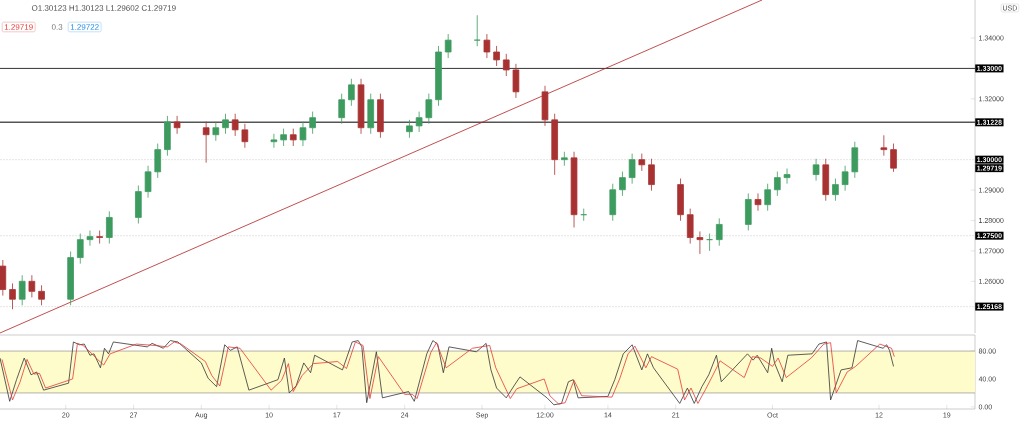  Describe the element at coordinates (84, 27) in the screenshot. I see `annotation: 1.29722` at that location.